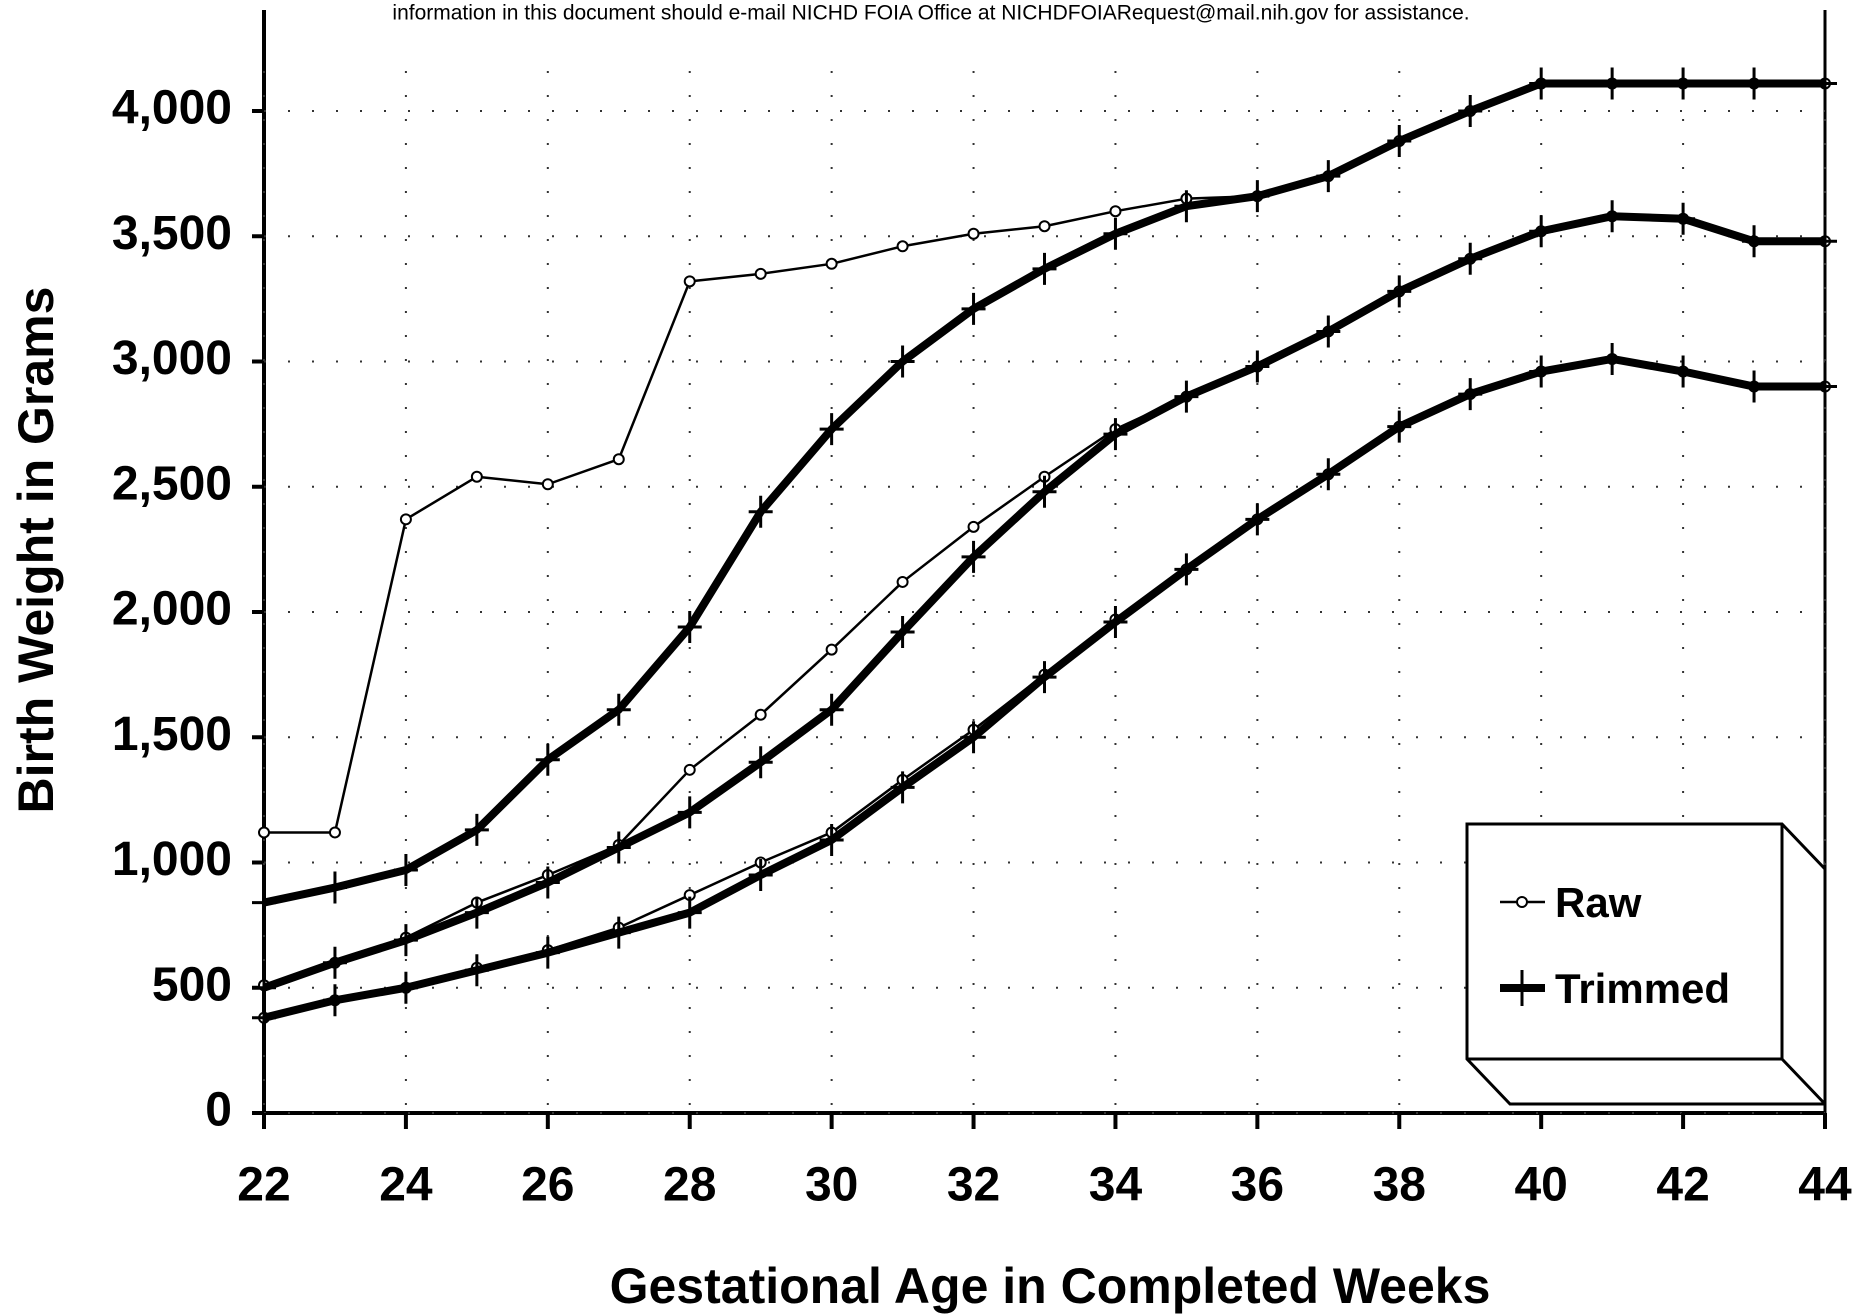  Describe the element at coordinates (192, 984) in the screenshot. I see `y-tick-label: 500` at that location.